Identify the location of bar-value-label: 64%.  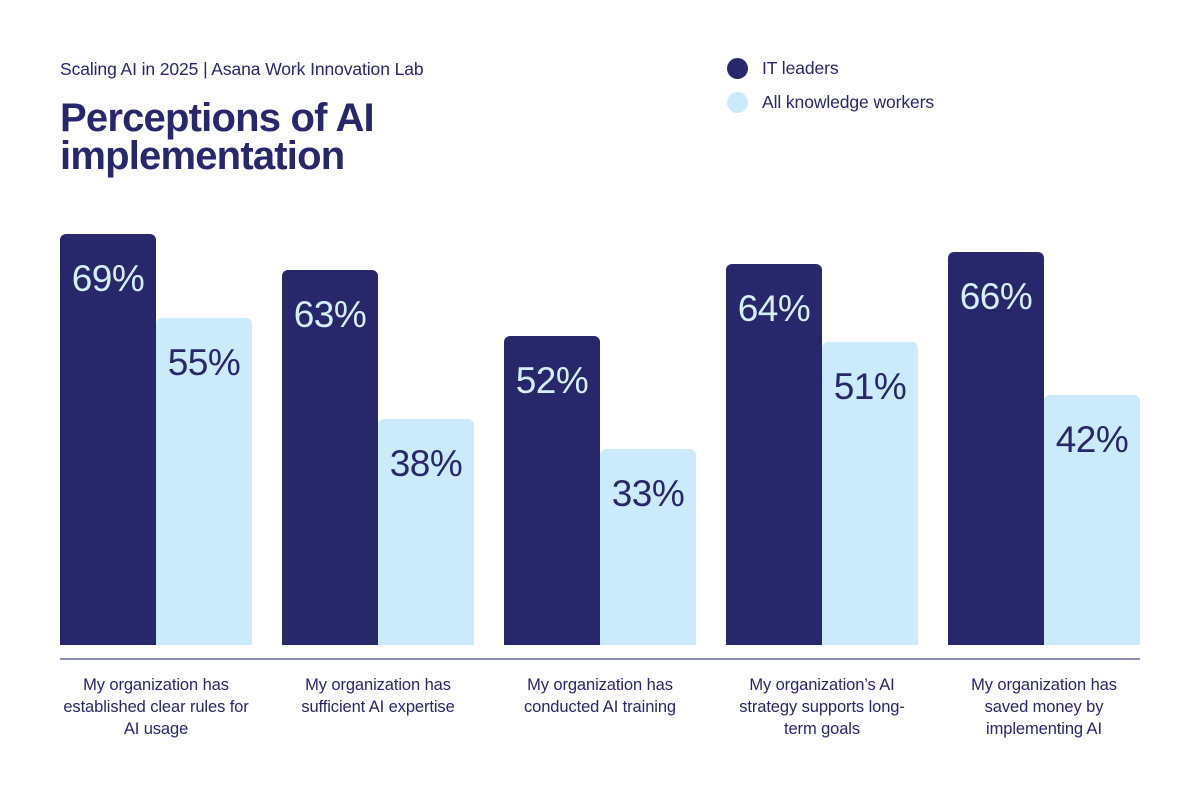
(774, 308).